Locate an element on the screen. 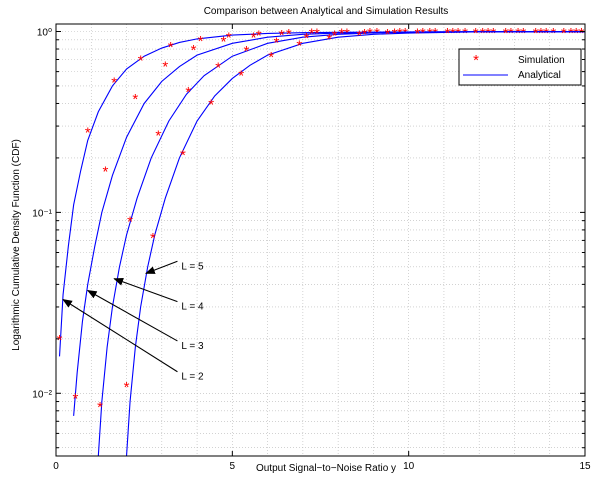 The height and width of the screenshot is (486, 593). y-tick-label: 10⁰ is located at coordinates (44, 32).